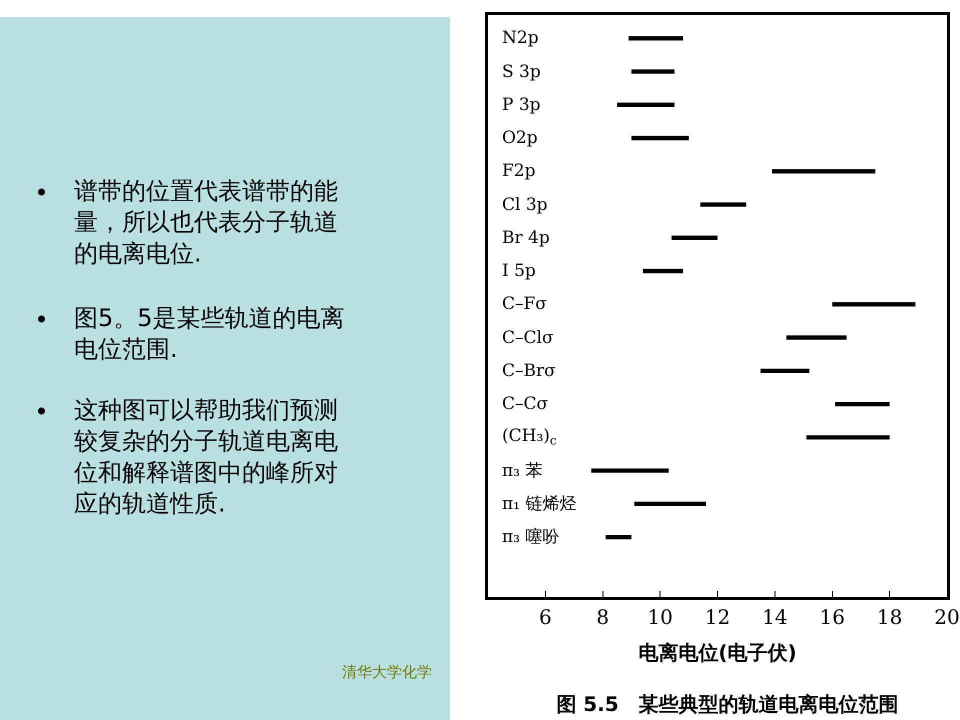  Describe the element at coordinates (529, 437) in the screenshot. I see `y-tick-label: (CH₃)$_{c}$` at that location.